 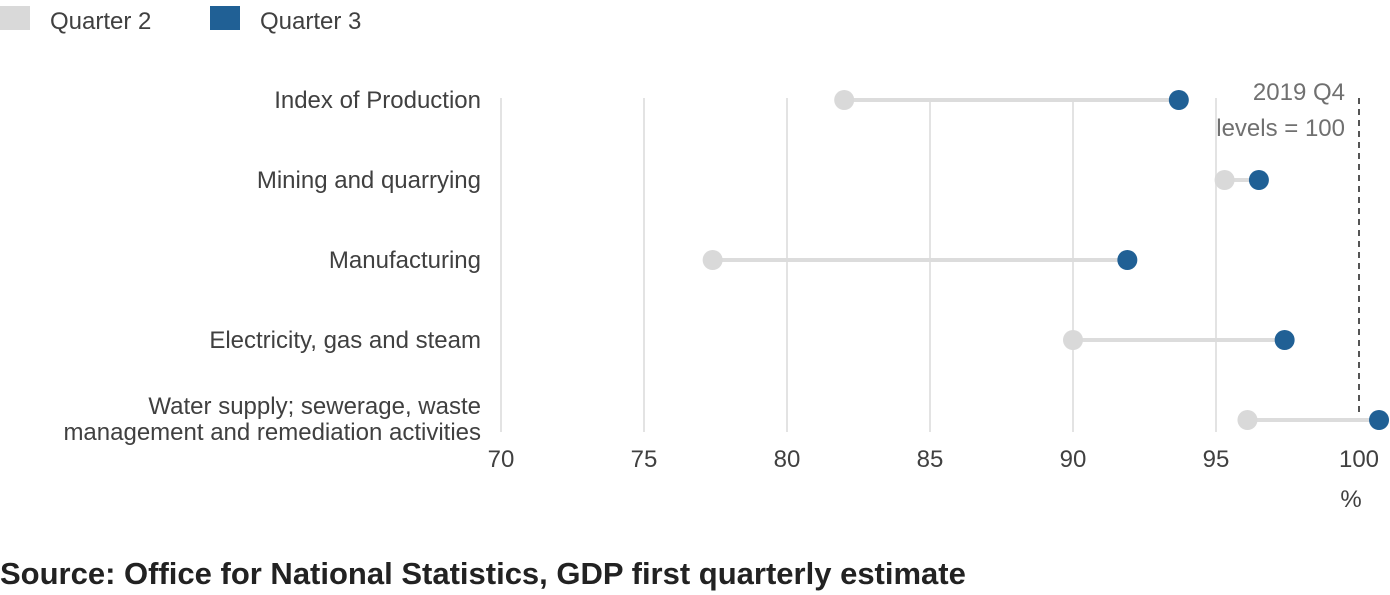 What do you see at coordinates (101, 21) in the screenshot?
I see `legend-label-quarter-2: Quarter 2` at bounding box center [101, 21].